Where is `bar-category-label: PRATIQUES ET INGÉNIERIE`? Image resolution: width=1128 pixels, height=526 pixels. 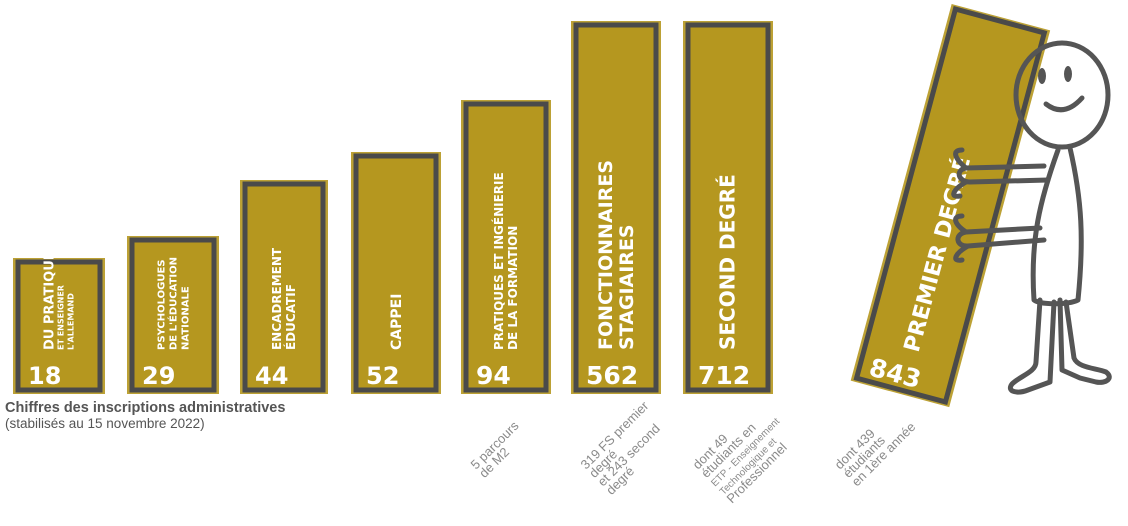 bar-category-label: PRATIQUES ET INGÉNIERIE is located at coordinates (498, 261).